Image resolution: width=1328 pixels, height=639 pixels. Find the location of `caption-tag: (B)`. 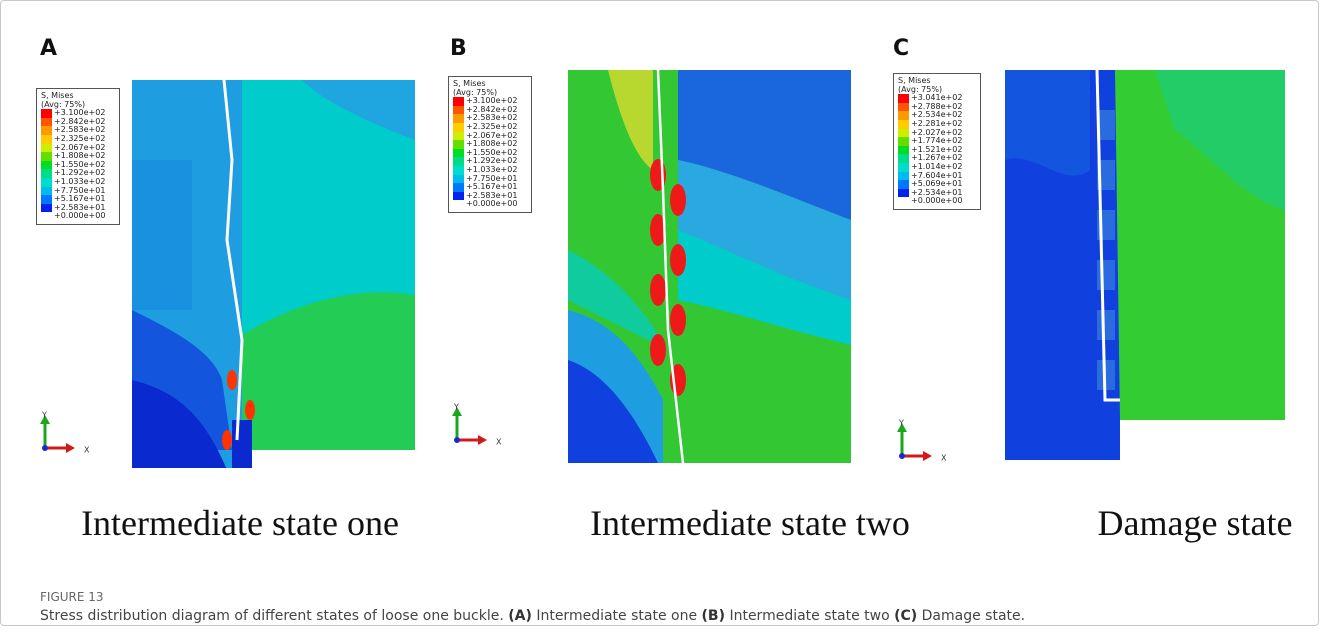

caption-tag: (B) is located at coordinates (713, 616).